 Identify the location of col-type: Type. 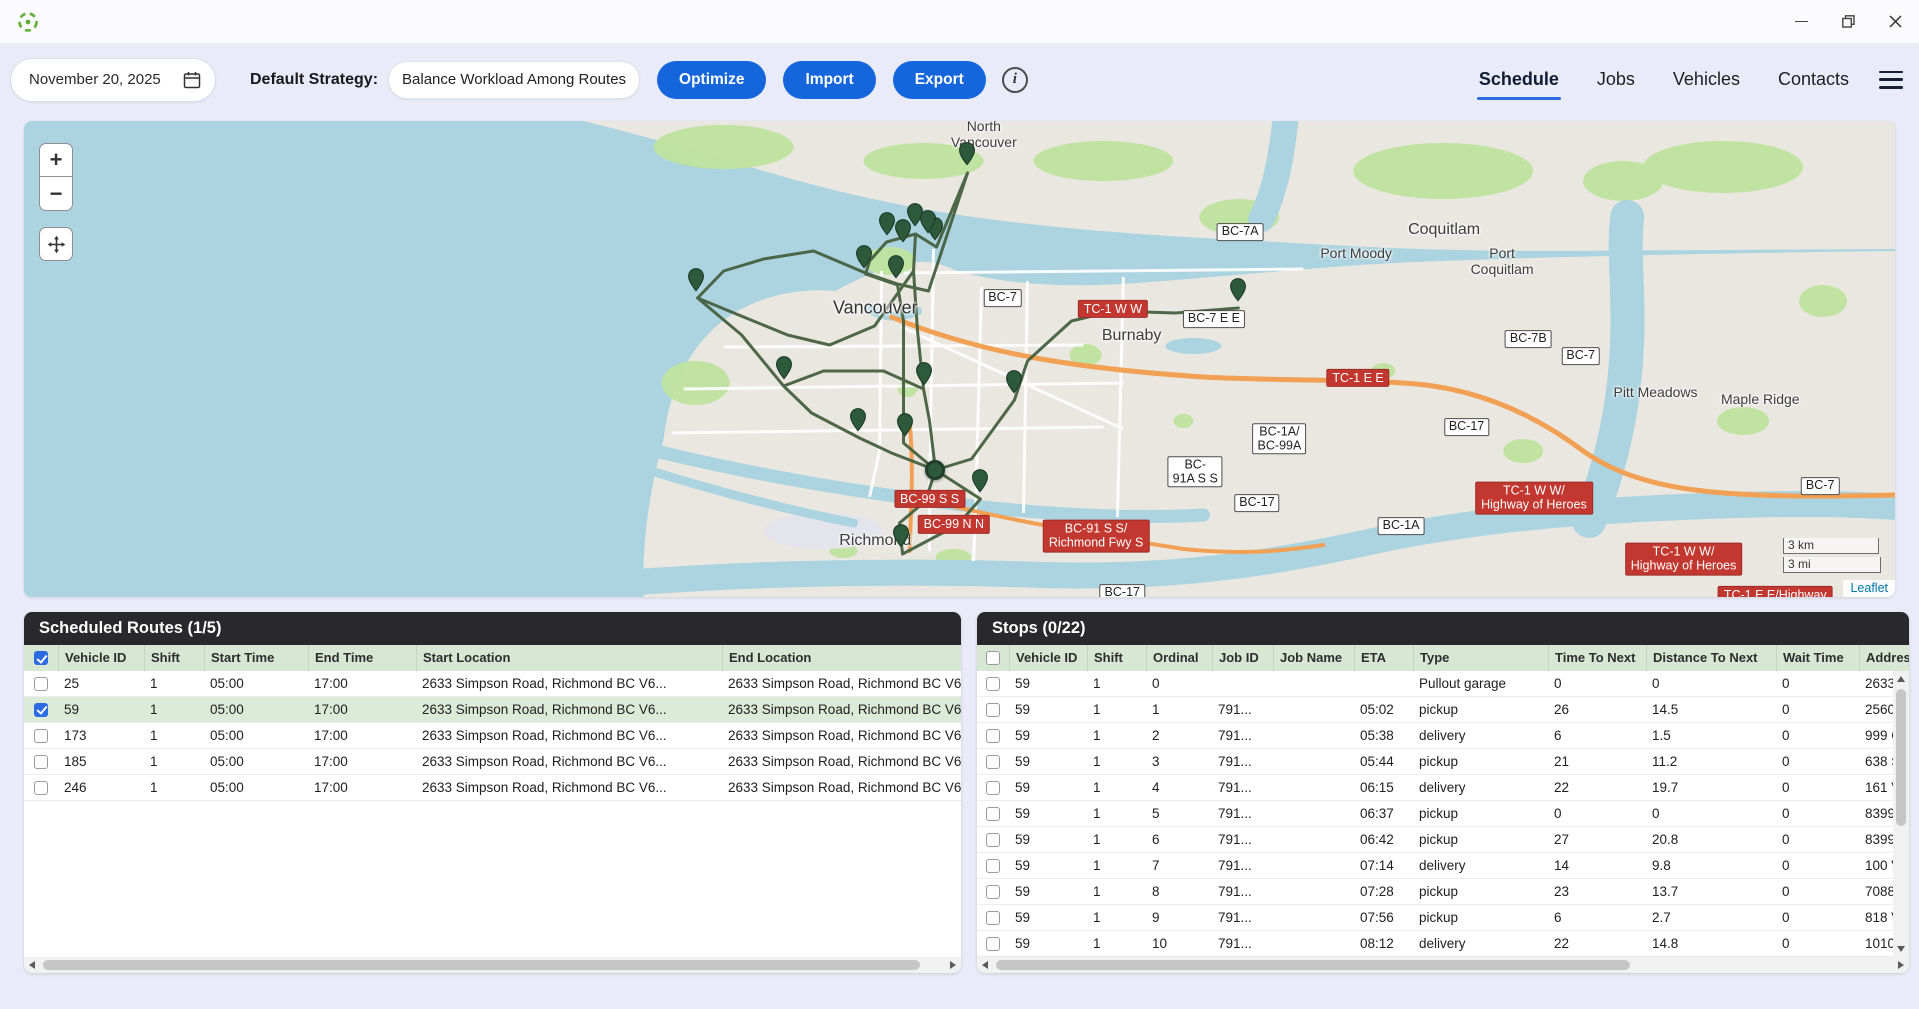
(1480, 658).